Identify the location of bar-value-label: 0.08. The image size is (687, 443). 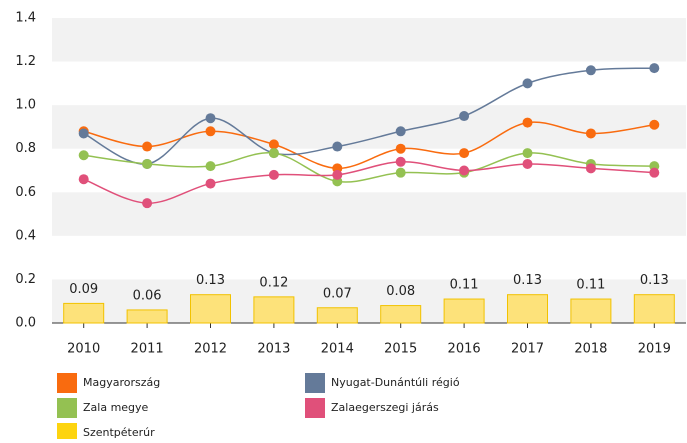
(400, 291).